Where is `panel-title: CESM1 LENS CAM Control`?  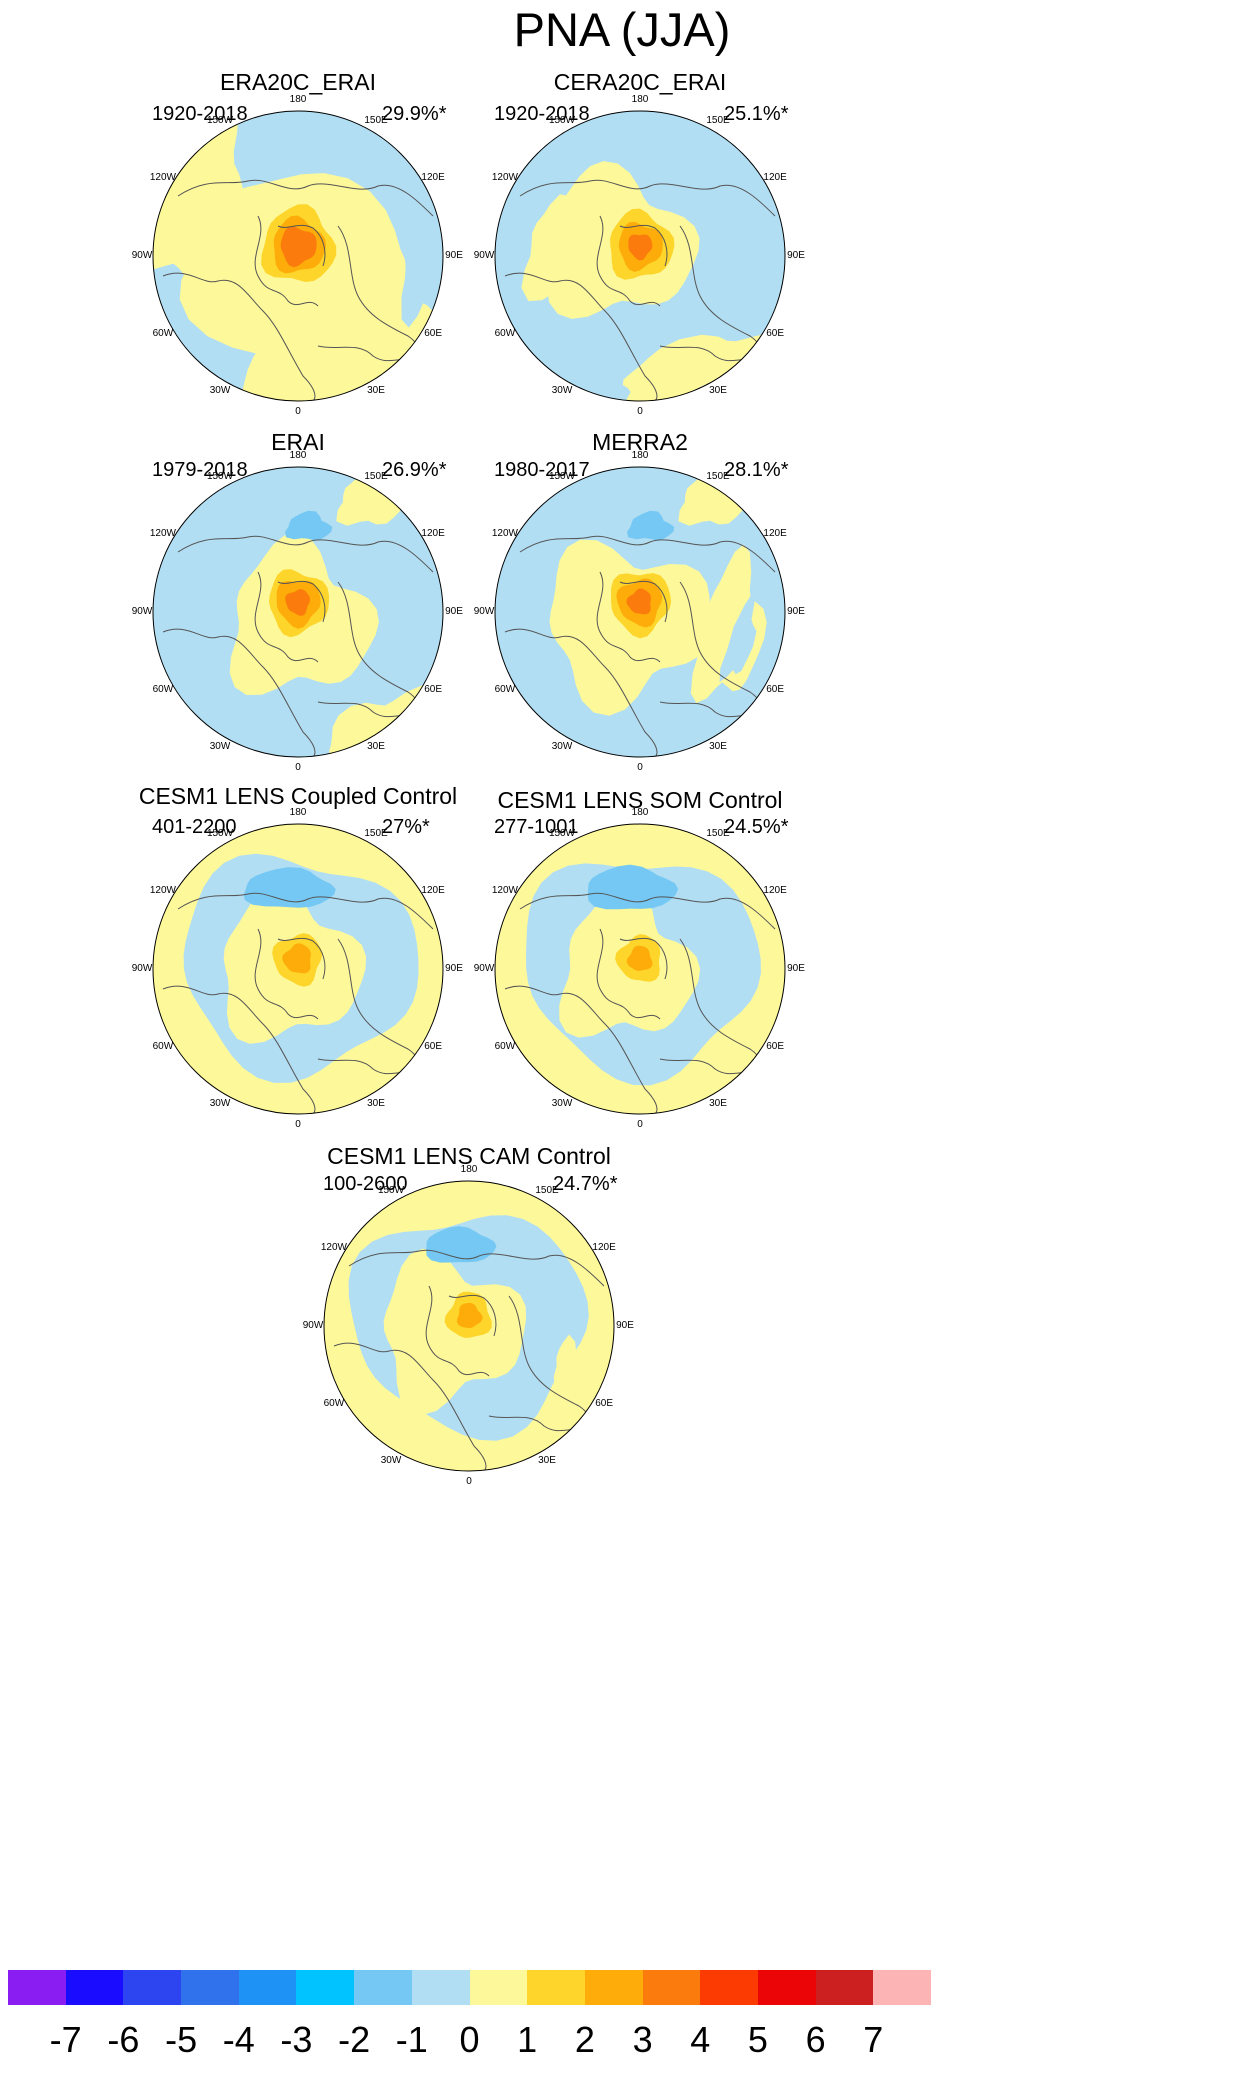 panel-title: CESM1 LENS CAM Control is located at coordinates (469, 1156).